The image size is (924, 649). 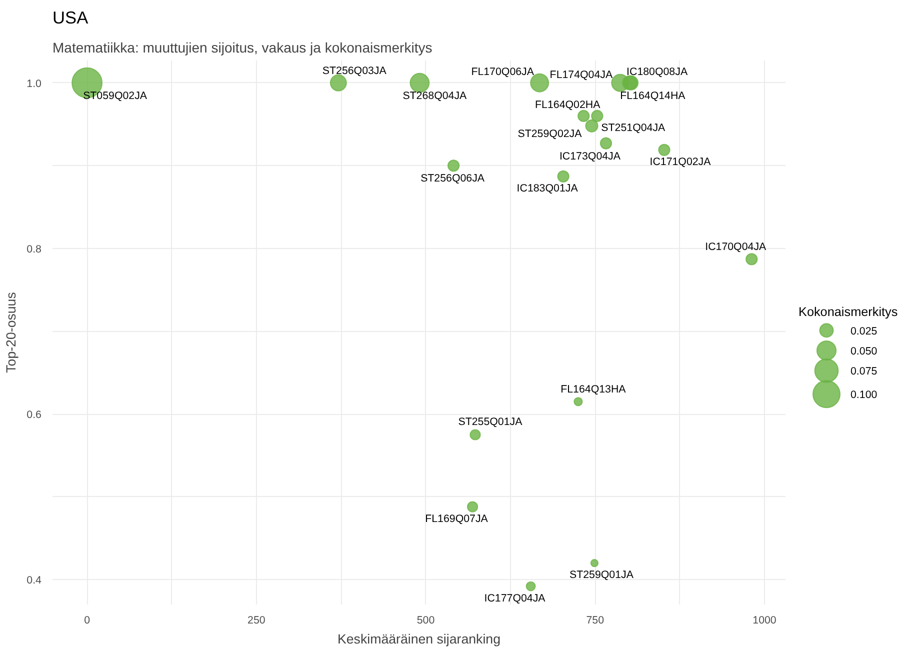 I want to click on legend-label: 0.100, so click(x=864, y=395).